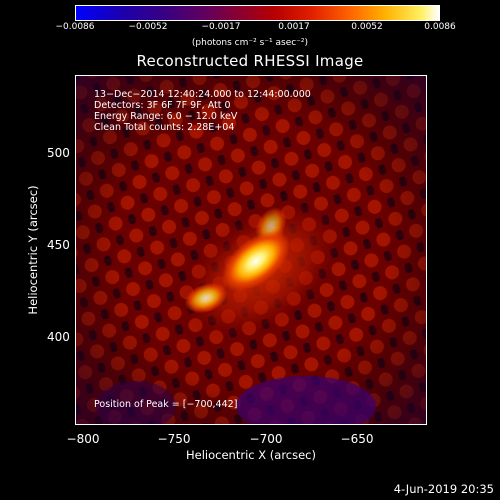  I want to click on y-tick: 500, so click(58, 153).